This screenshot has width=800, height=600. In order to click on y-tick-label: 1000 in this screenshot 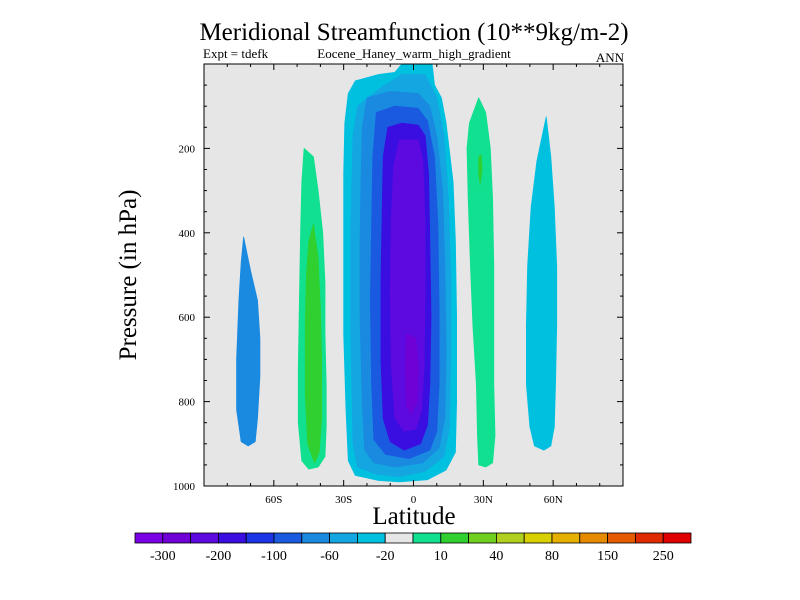, I will do `click(184, 487)`.